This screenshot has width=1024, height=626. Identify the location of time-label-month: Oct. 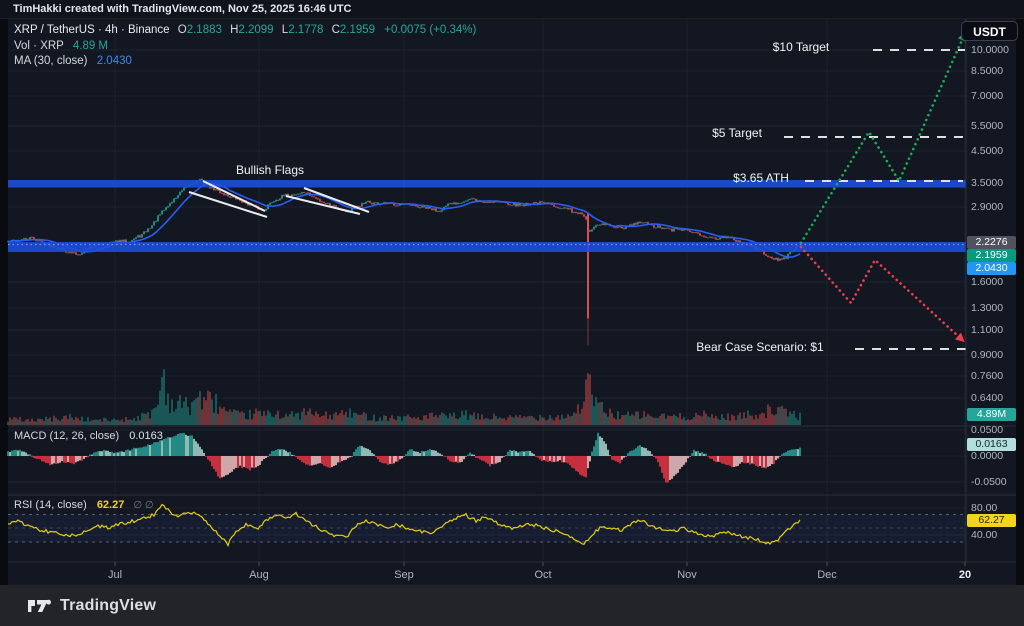
(543, 575).